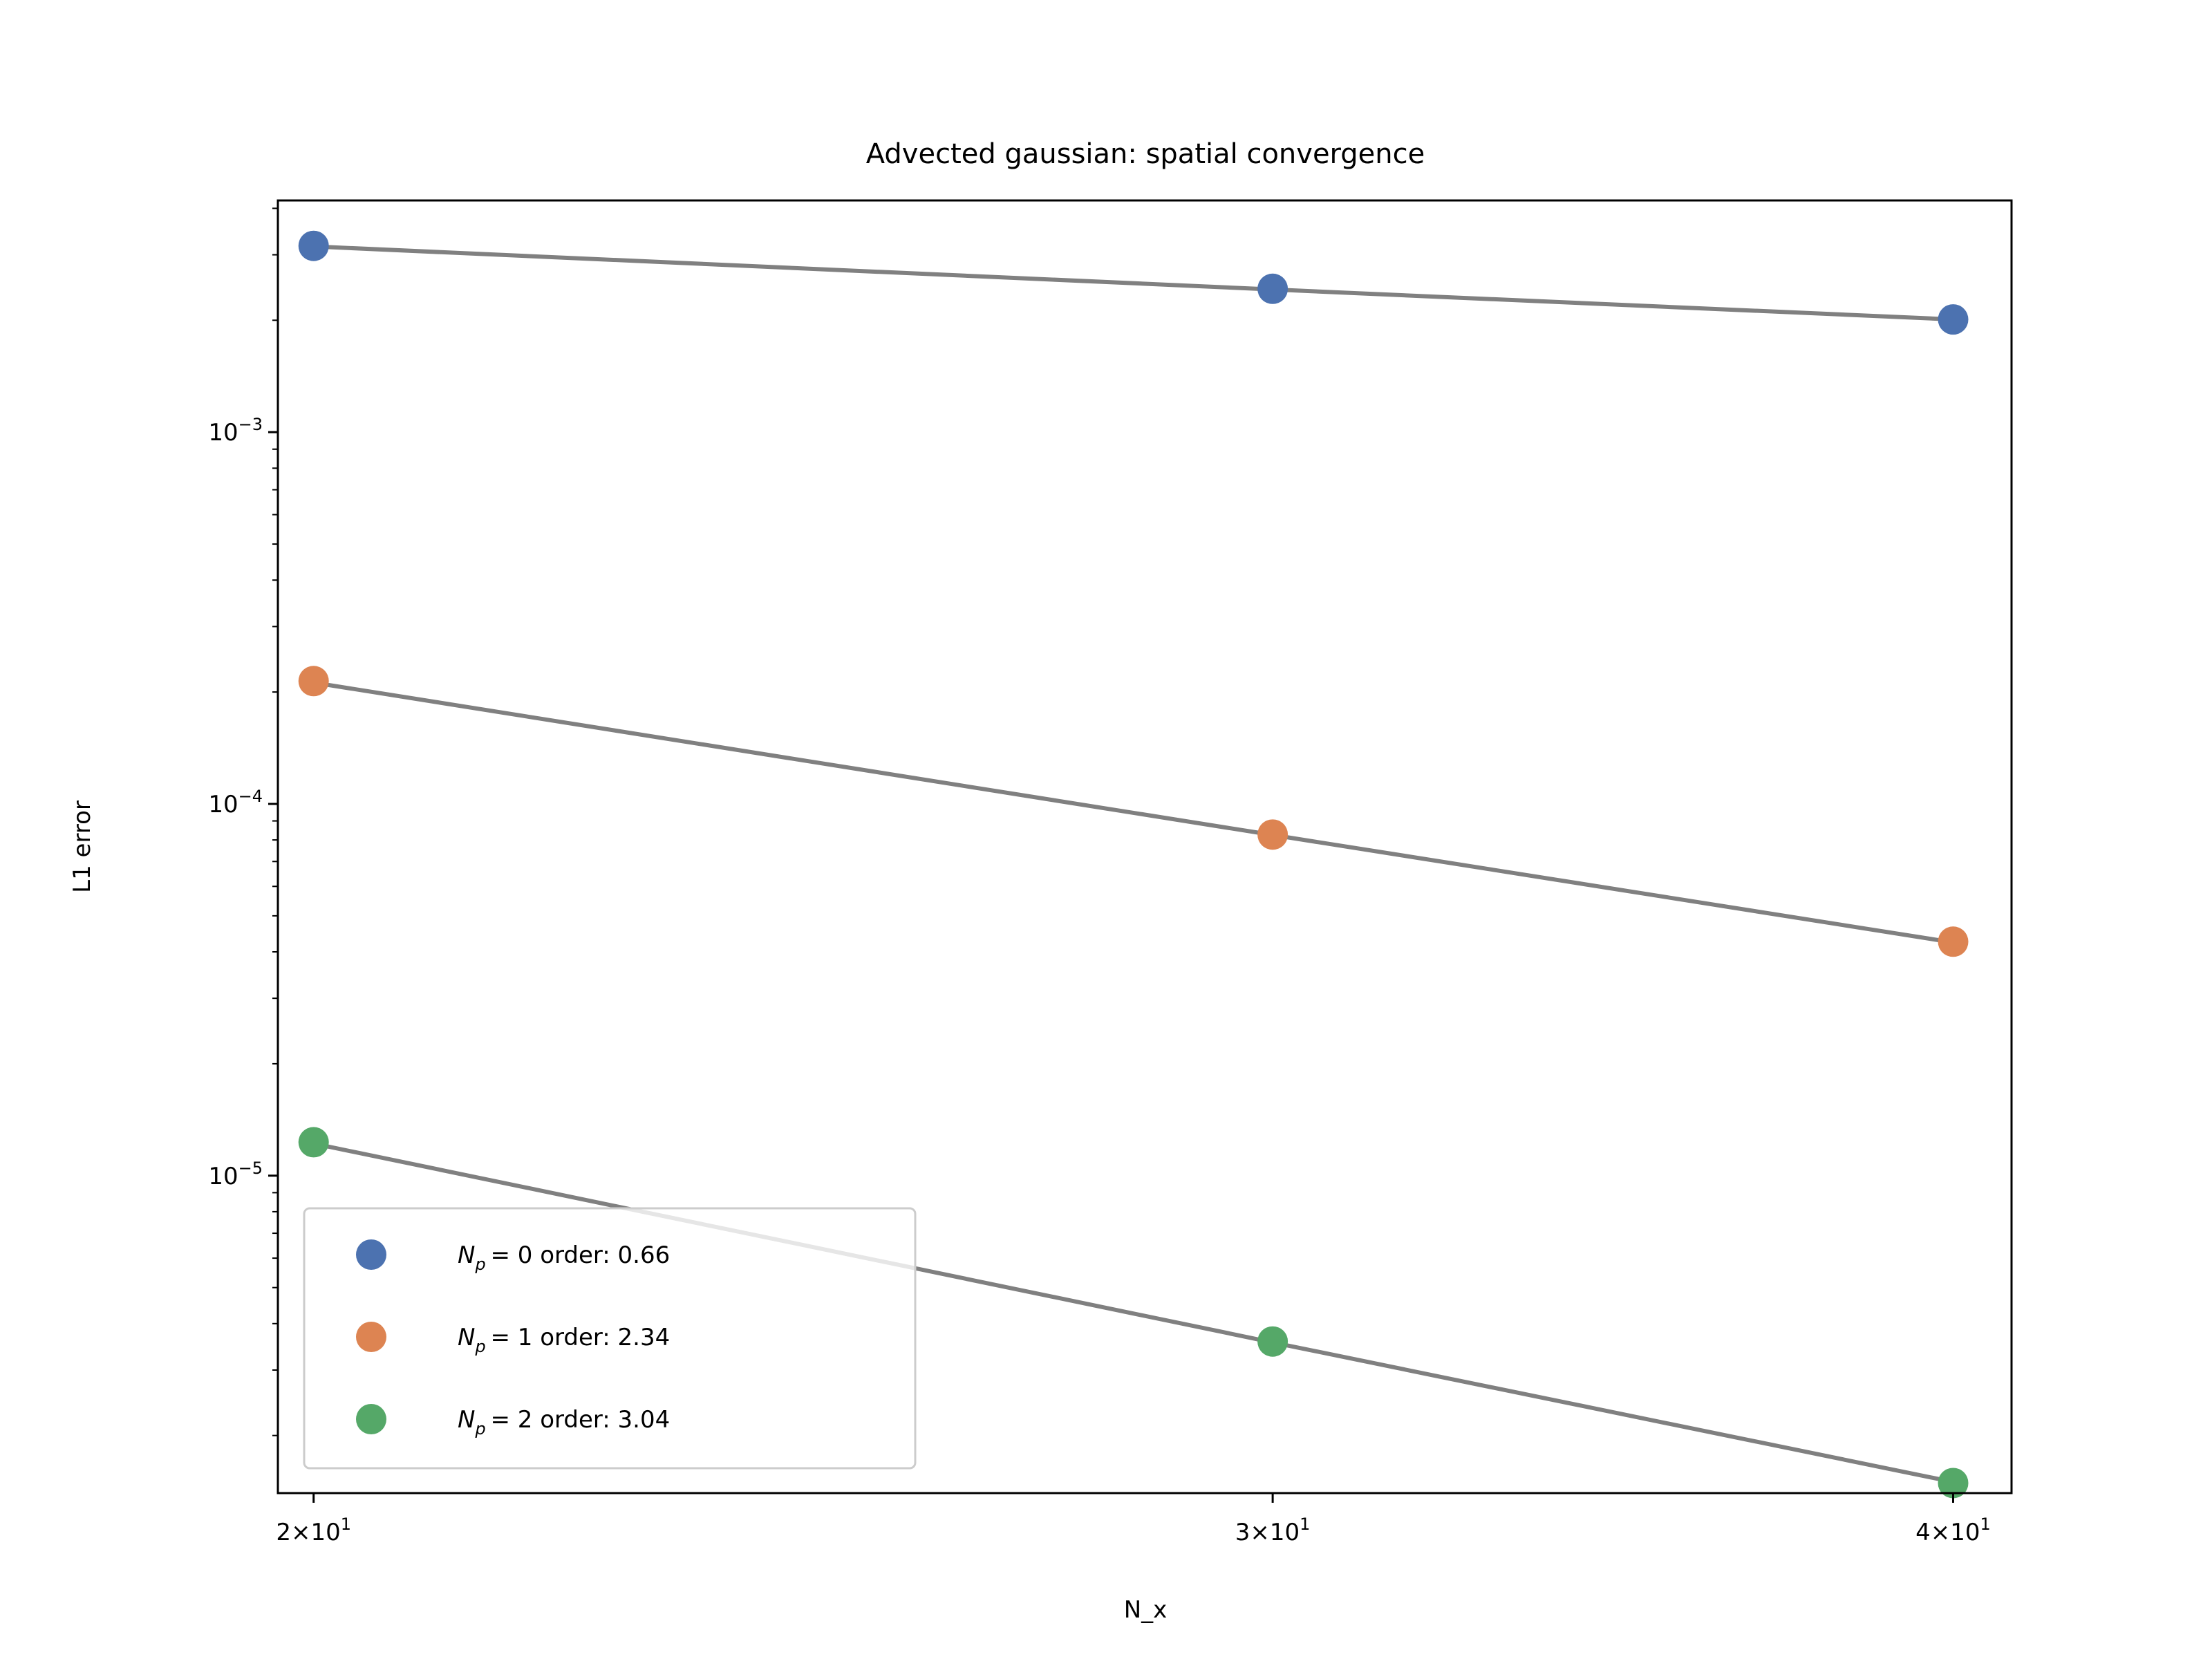  What do you see at coordinates (82, 847) in the screenshot?
I see `y-axis-label: L1 error` at bounding box center [82, 847].